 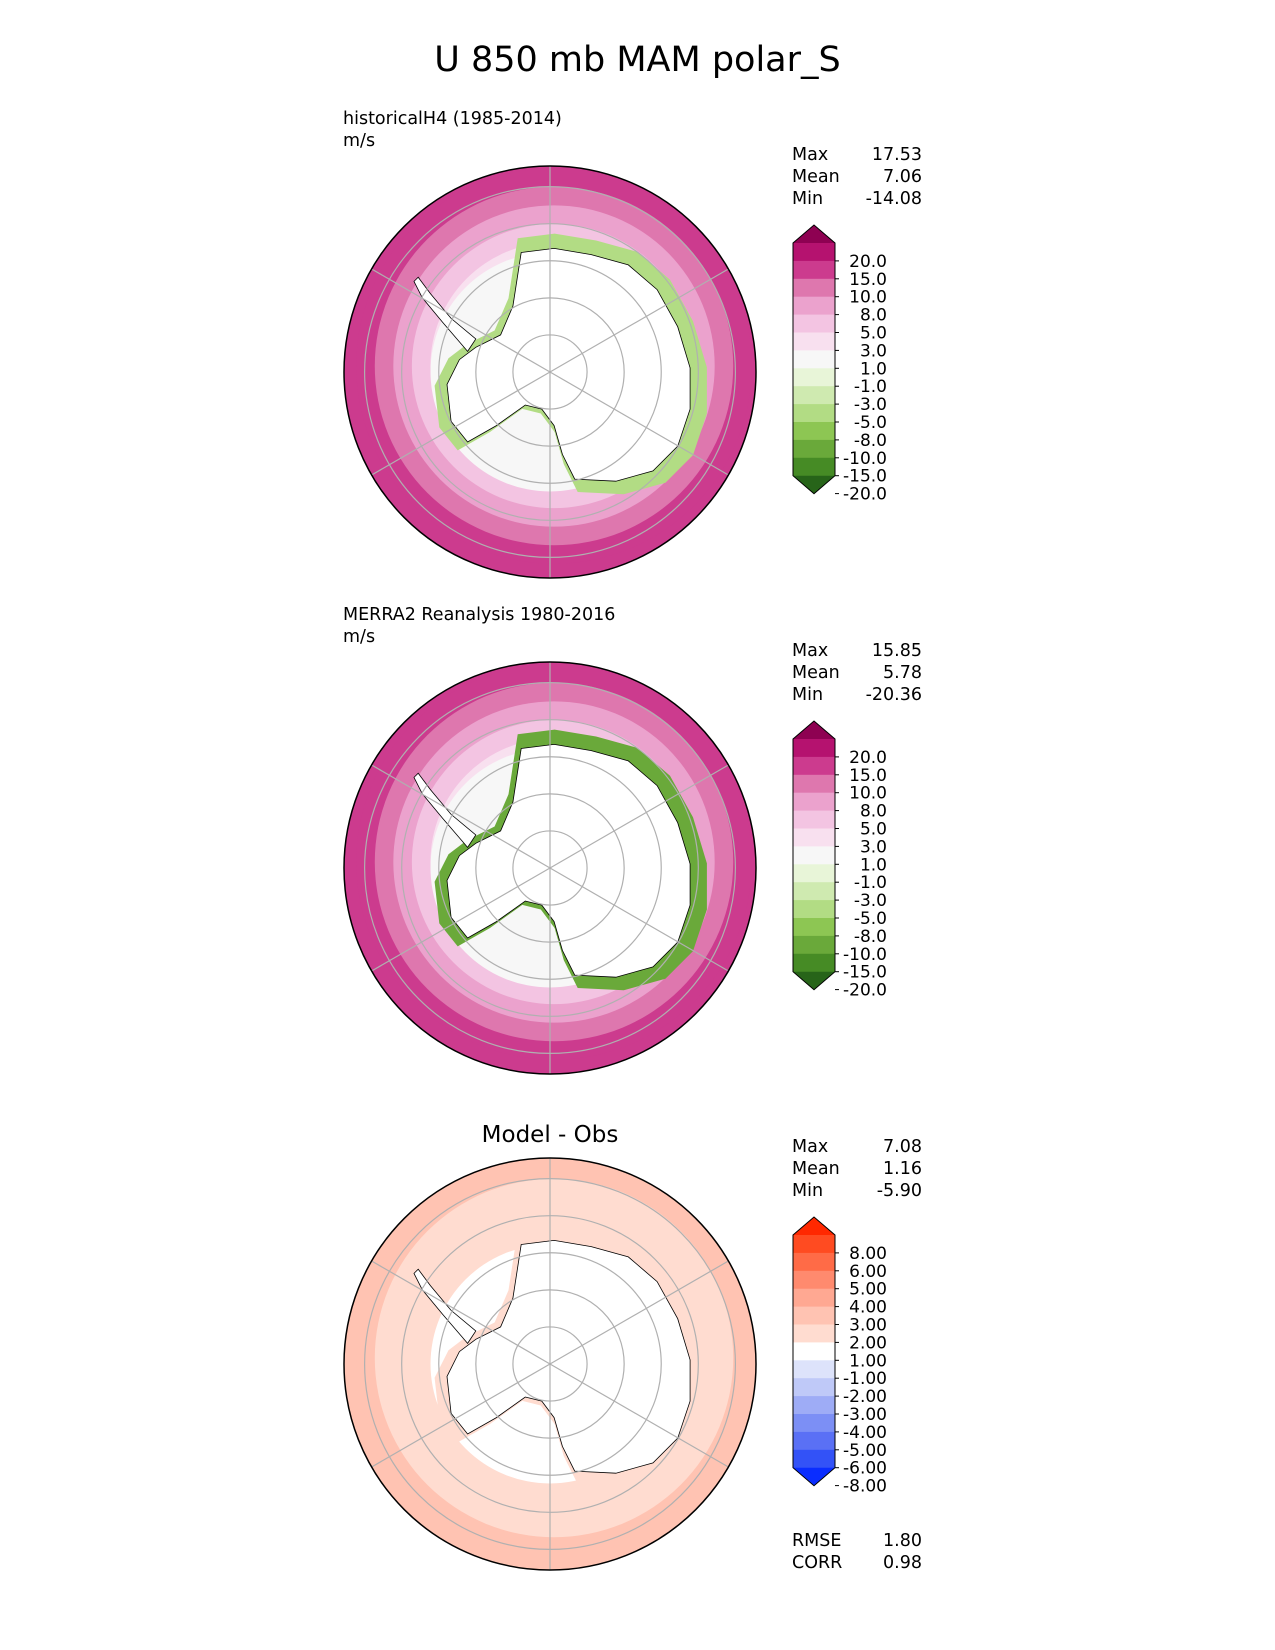 I want to click on panel-1-stats: Max 17.53 Mean 7.06 Min -14.08, so click(x=857, y=177).